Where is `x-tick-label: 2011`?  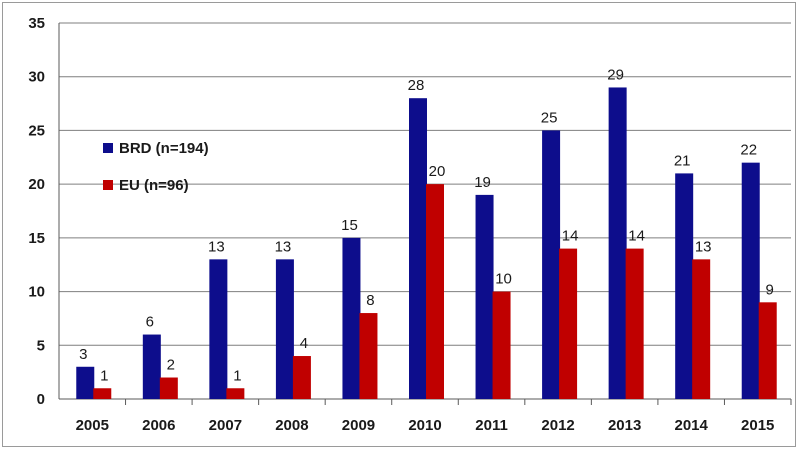
x-tick-label: 2011 is located at coordinates (491, 425).